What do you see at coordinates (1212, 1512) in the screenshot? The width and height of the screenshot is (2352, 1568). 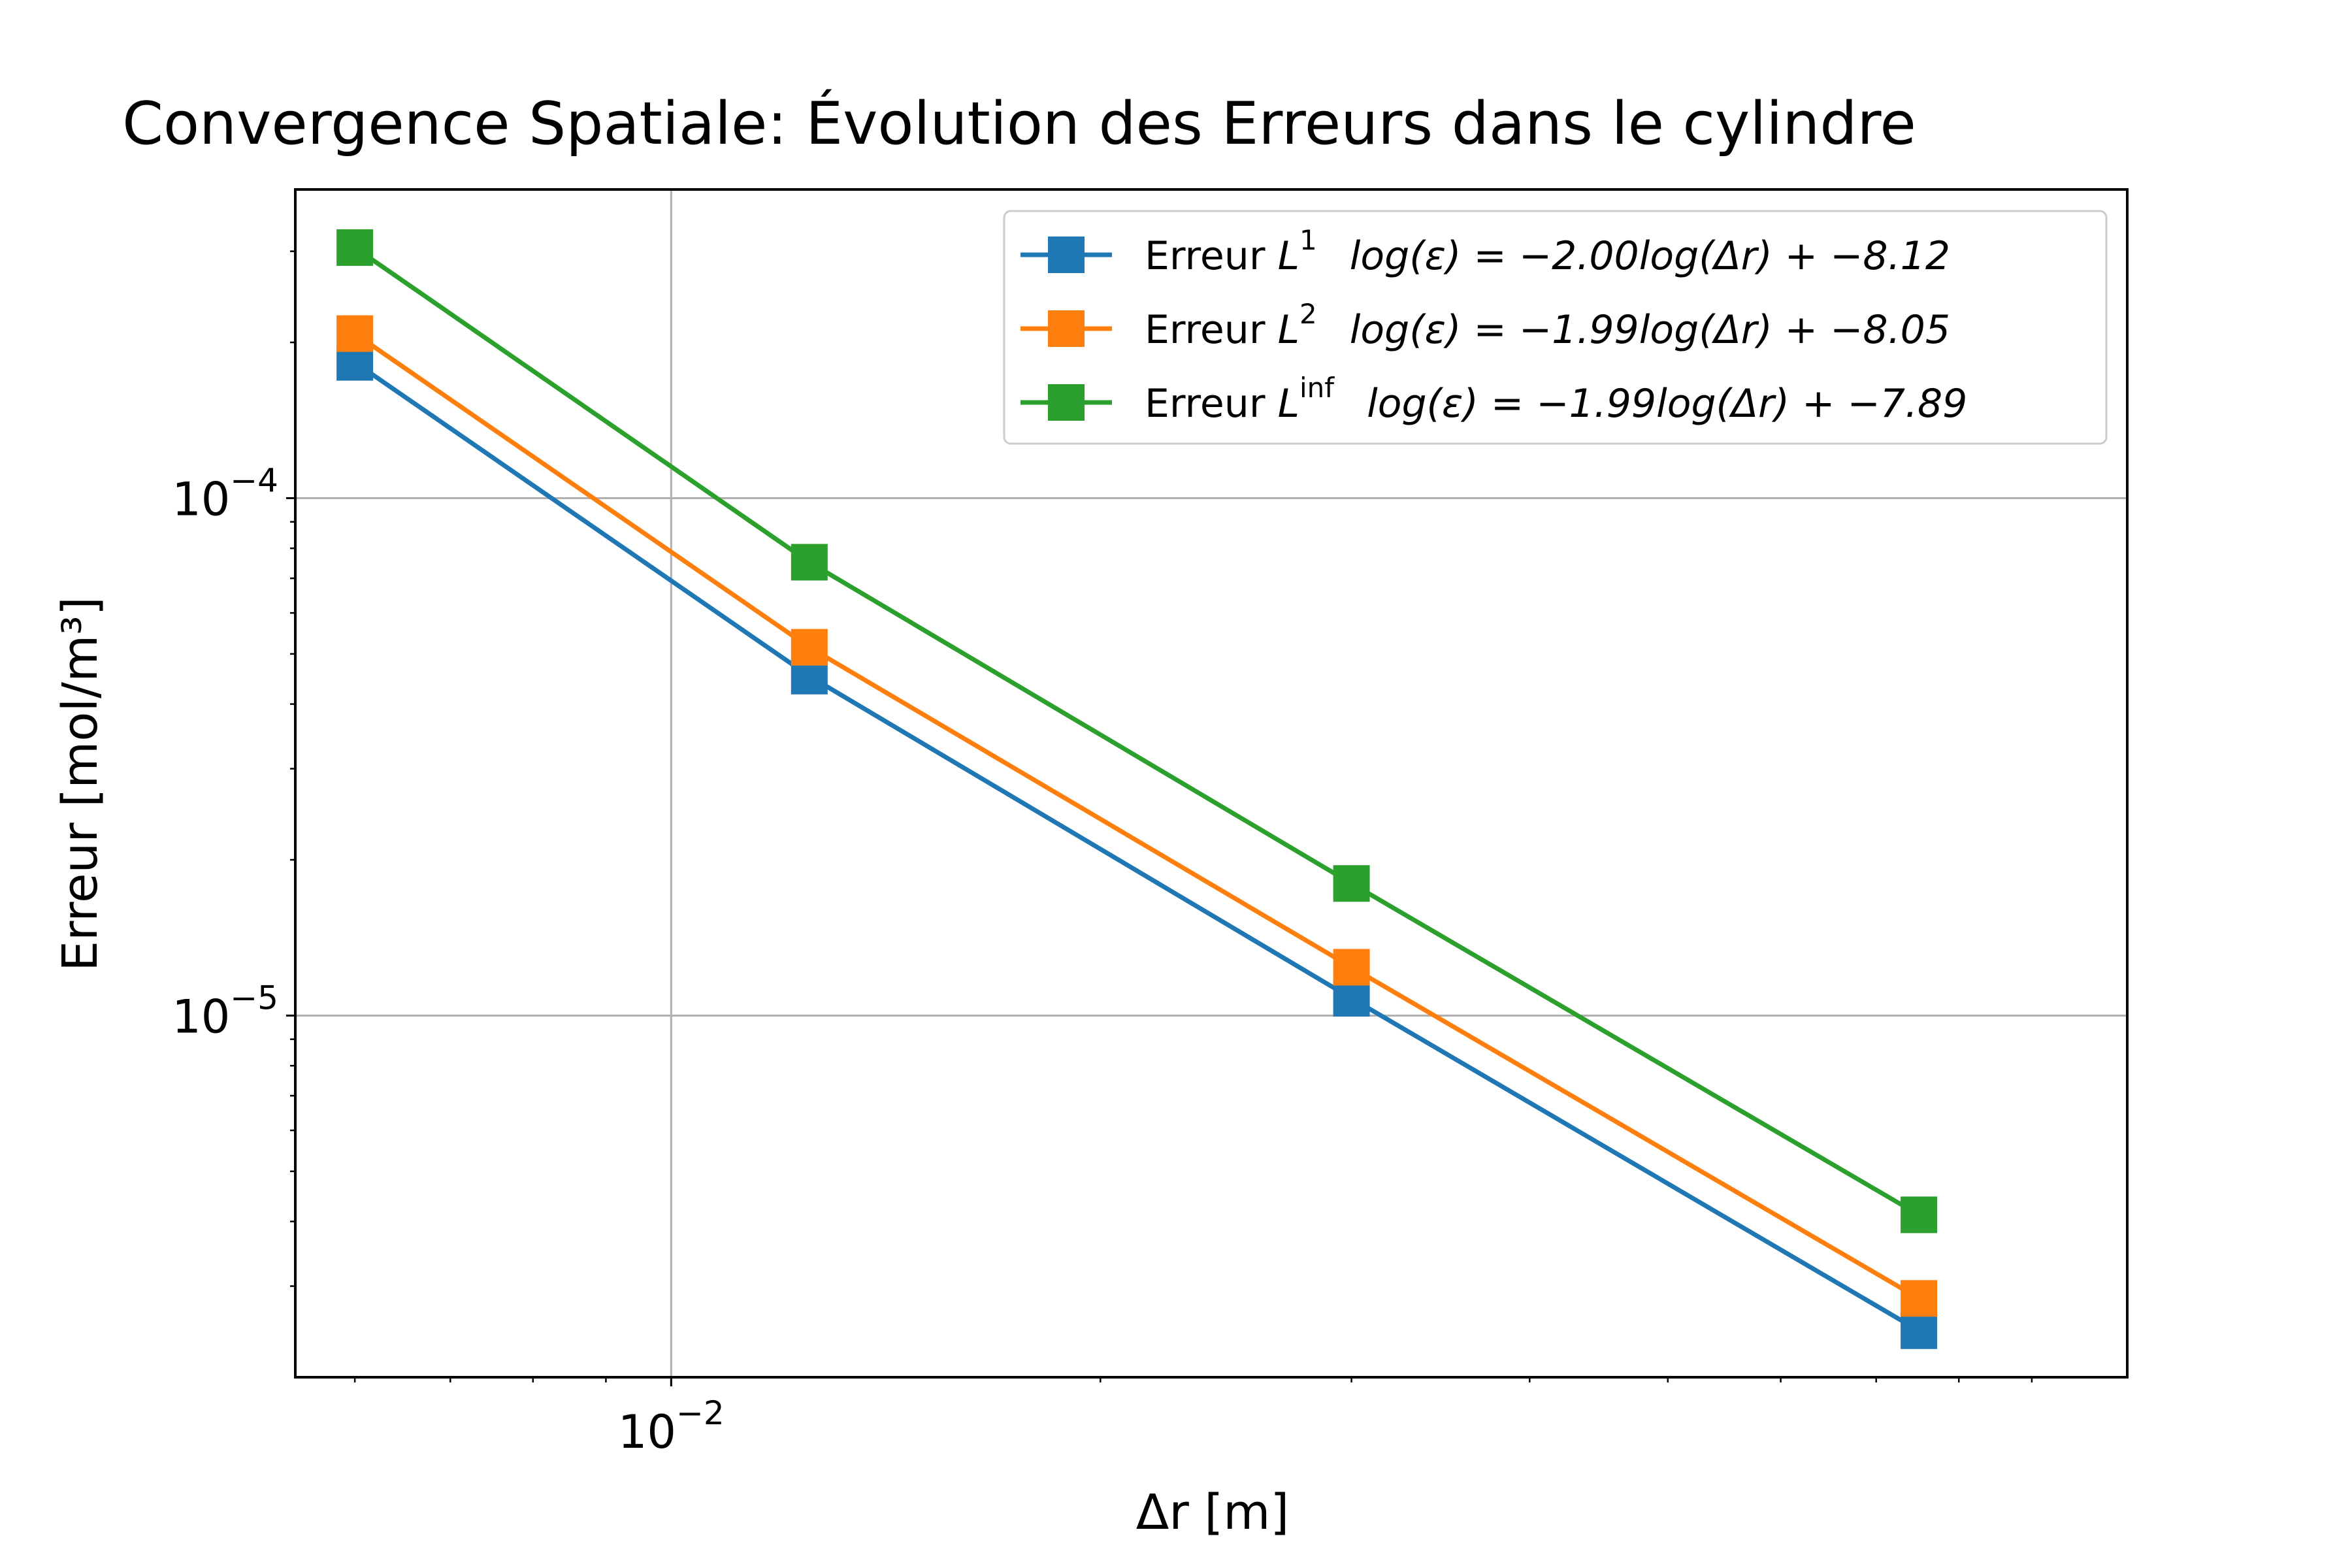 I see `x-axis-label: Δr [m]` at bounding box center [1212, 1512].